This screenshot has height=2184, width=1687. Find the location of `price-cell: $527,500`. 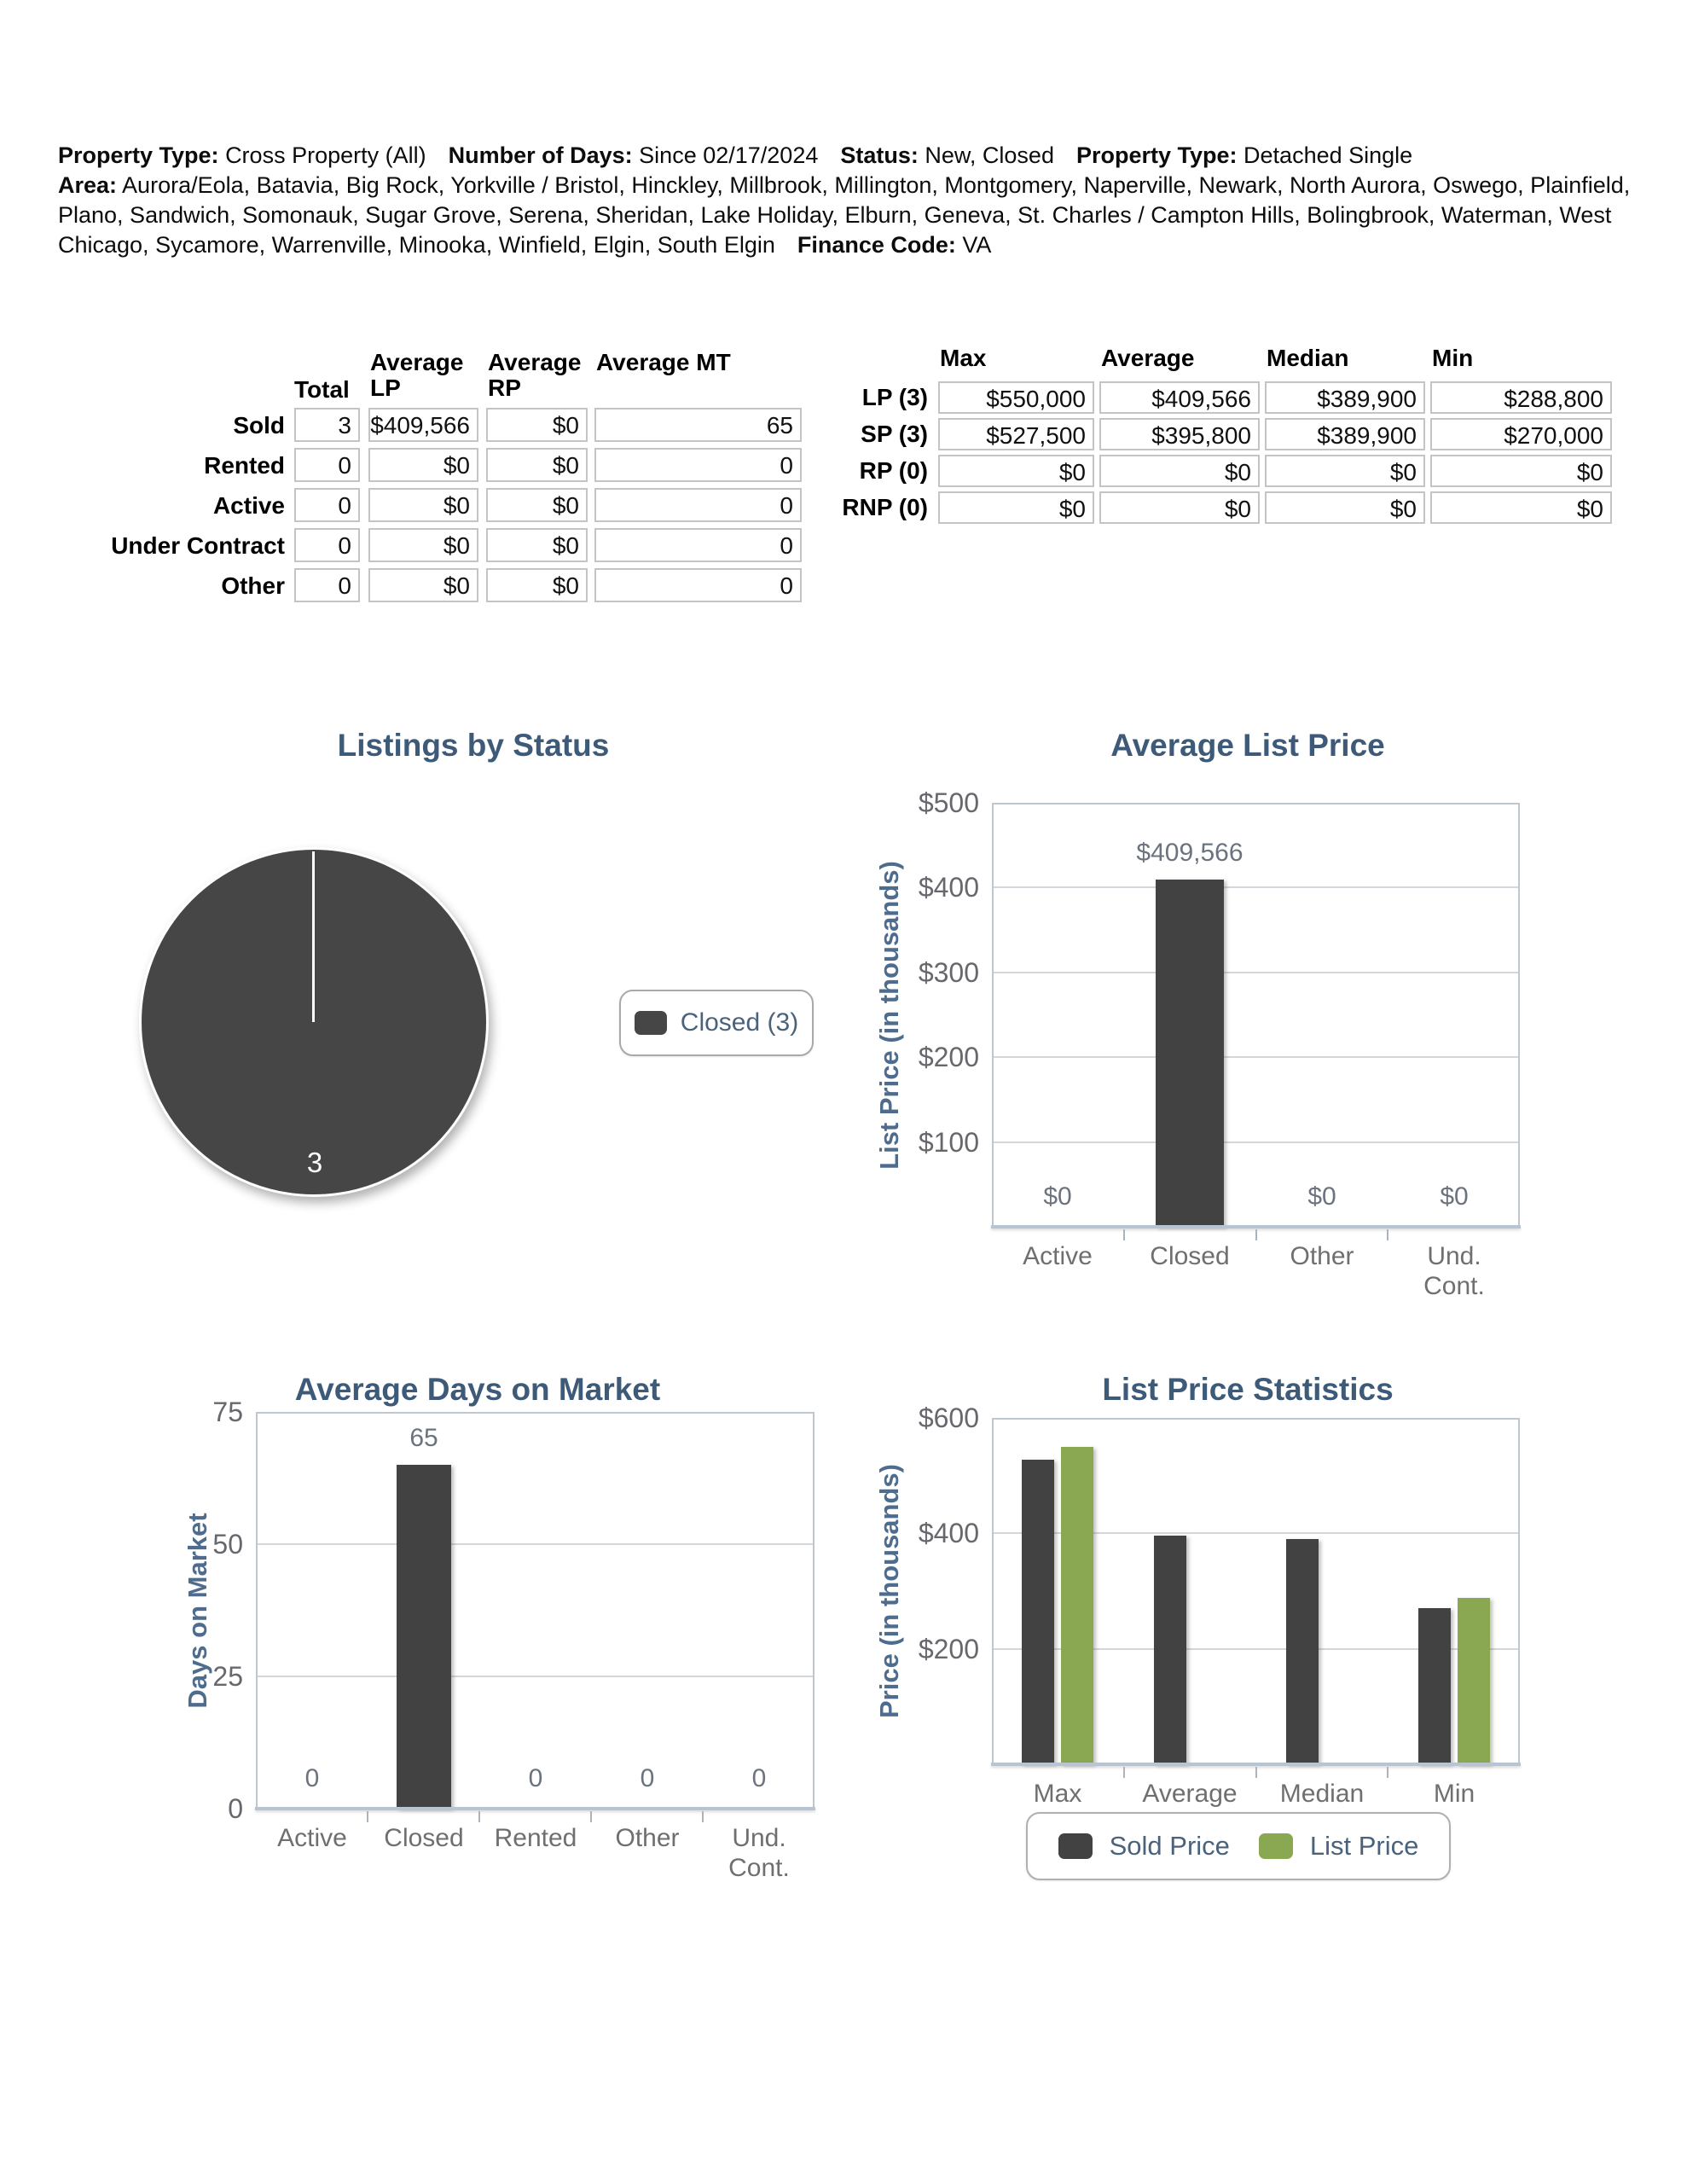

price-cell: $527,500 is located at coordinates (1016, 434).